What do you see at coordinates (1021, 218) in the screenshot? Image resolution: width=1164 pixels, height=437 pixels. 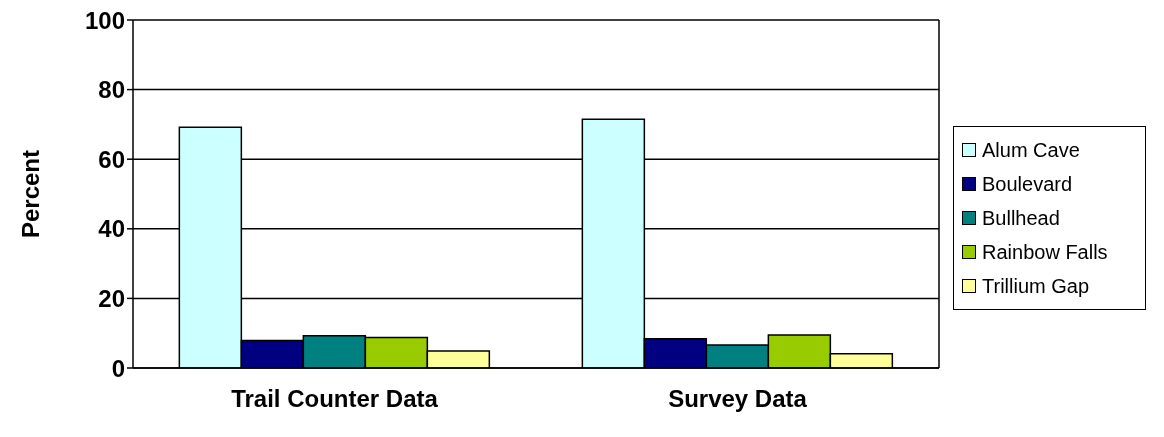 I see `legend-label: Bullhead` at bounding box center [1021, 218].